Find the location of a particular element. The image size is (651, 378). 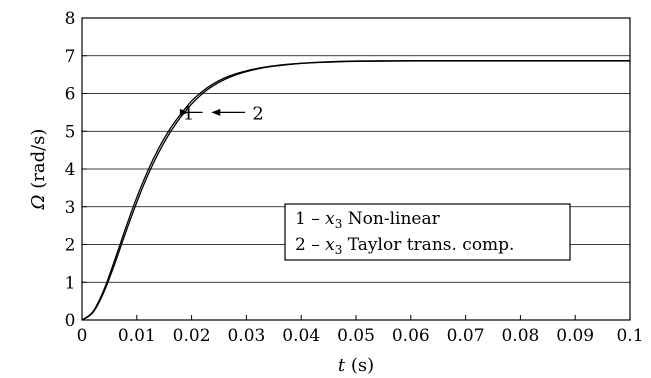

legend-entry-2-prefix: 2 – is located at coordinates (310, 245).